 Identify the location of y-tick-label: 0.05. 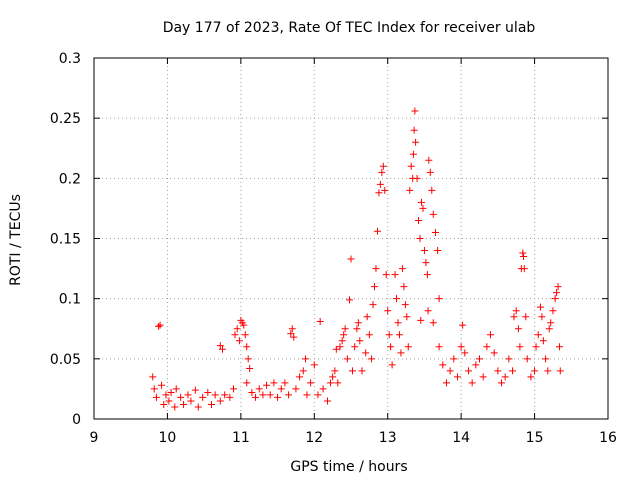
(65, 360).